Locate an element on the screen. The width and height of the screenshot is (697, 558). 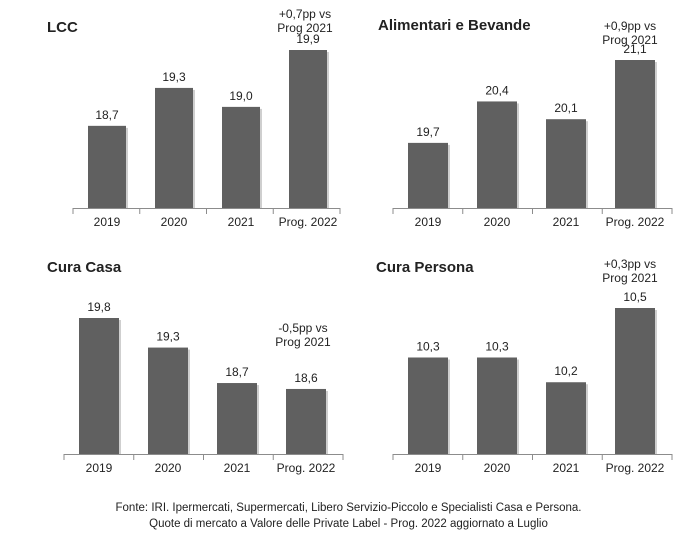
bar-value-label: 19,8 is located at coordinates (99, 307).